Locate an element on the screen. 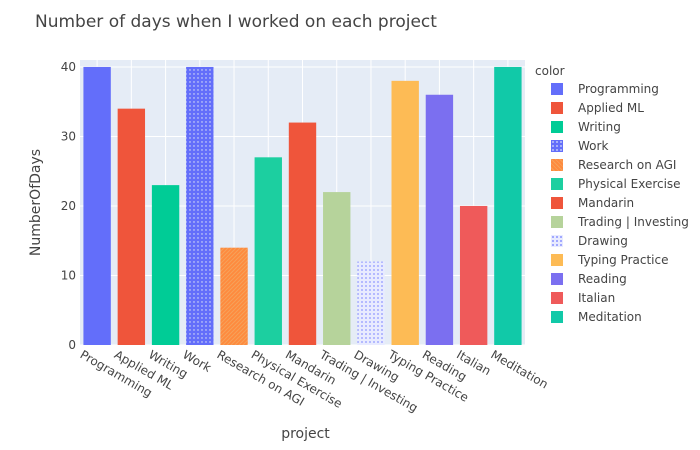 The height and width of the screenshot is (450, 700). legend-item: Reading is located at coordinates (615, 279).